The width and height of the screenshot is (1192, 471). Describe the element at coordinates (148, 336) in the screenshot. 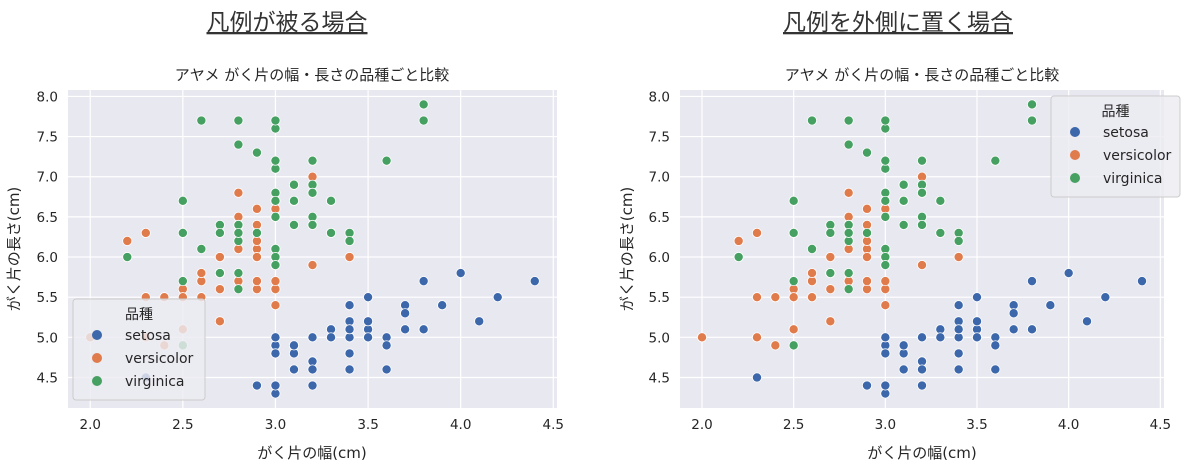

I see `legend-label-setosa: setosa` at that location.